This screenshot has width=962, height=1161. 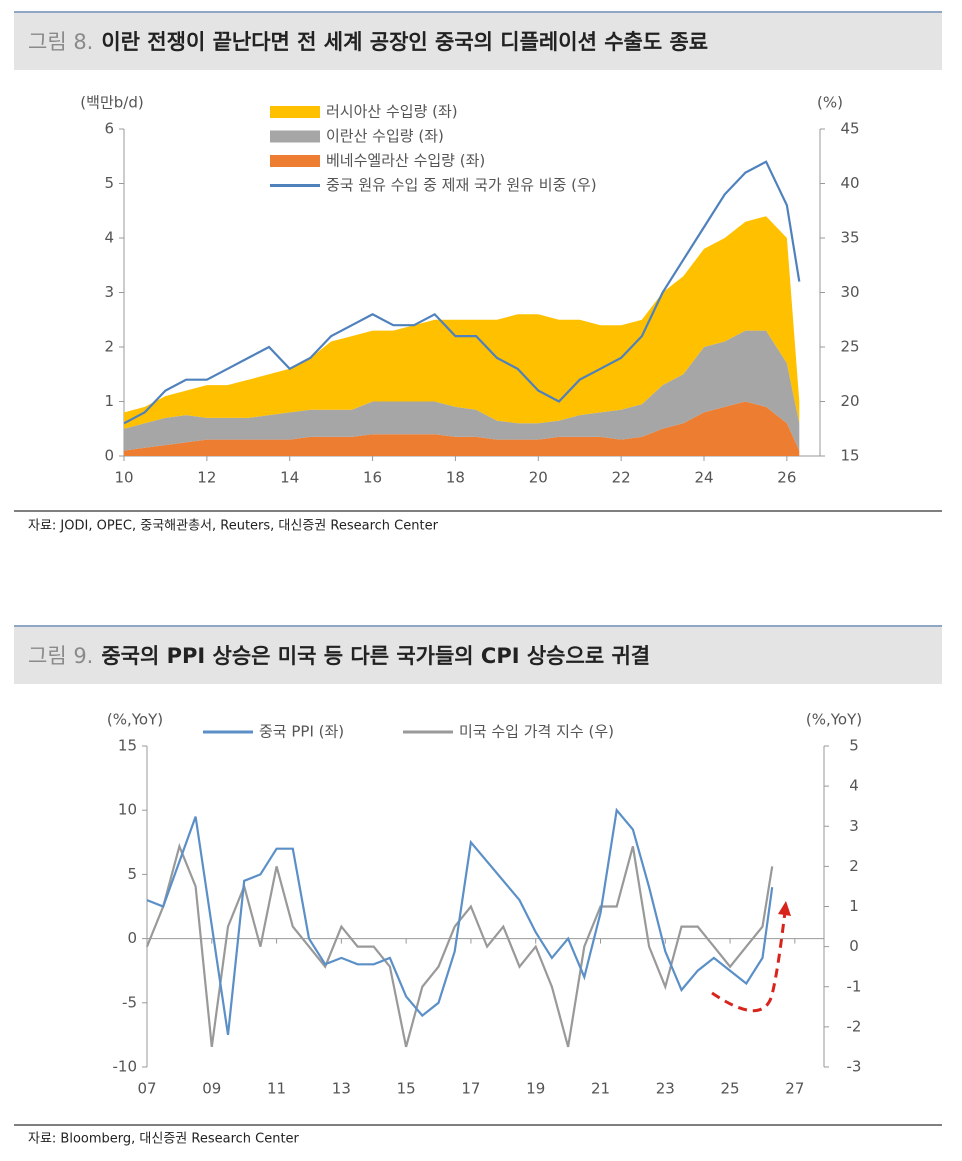 What do you see at coordinates (206, 478) in the screenshot?
I see `x-tick-label: 12` at bounding box center [206, 478].